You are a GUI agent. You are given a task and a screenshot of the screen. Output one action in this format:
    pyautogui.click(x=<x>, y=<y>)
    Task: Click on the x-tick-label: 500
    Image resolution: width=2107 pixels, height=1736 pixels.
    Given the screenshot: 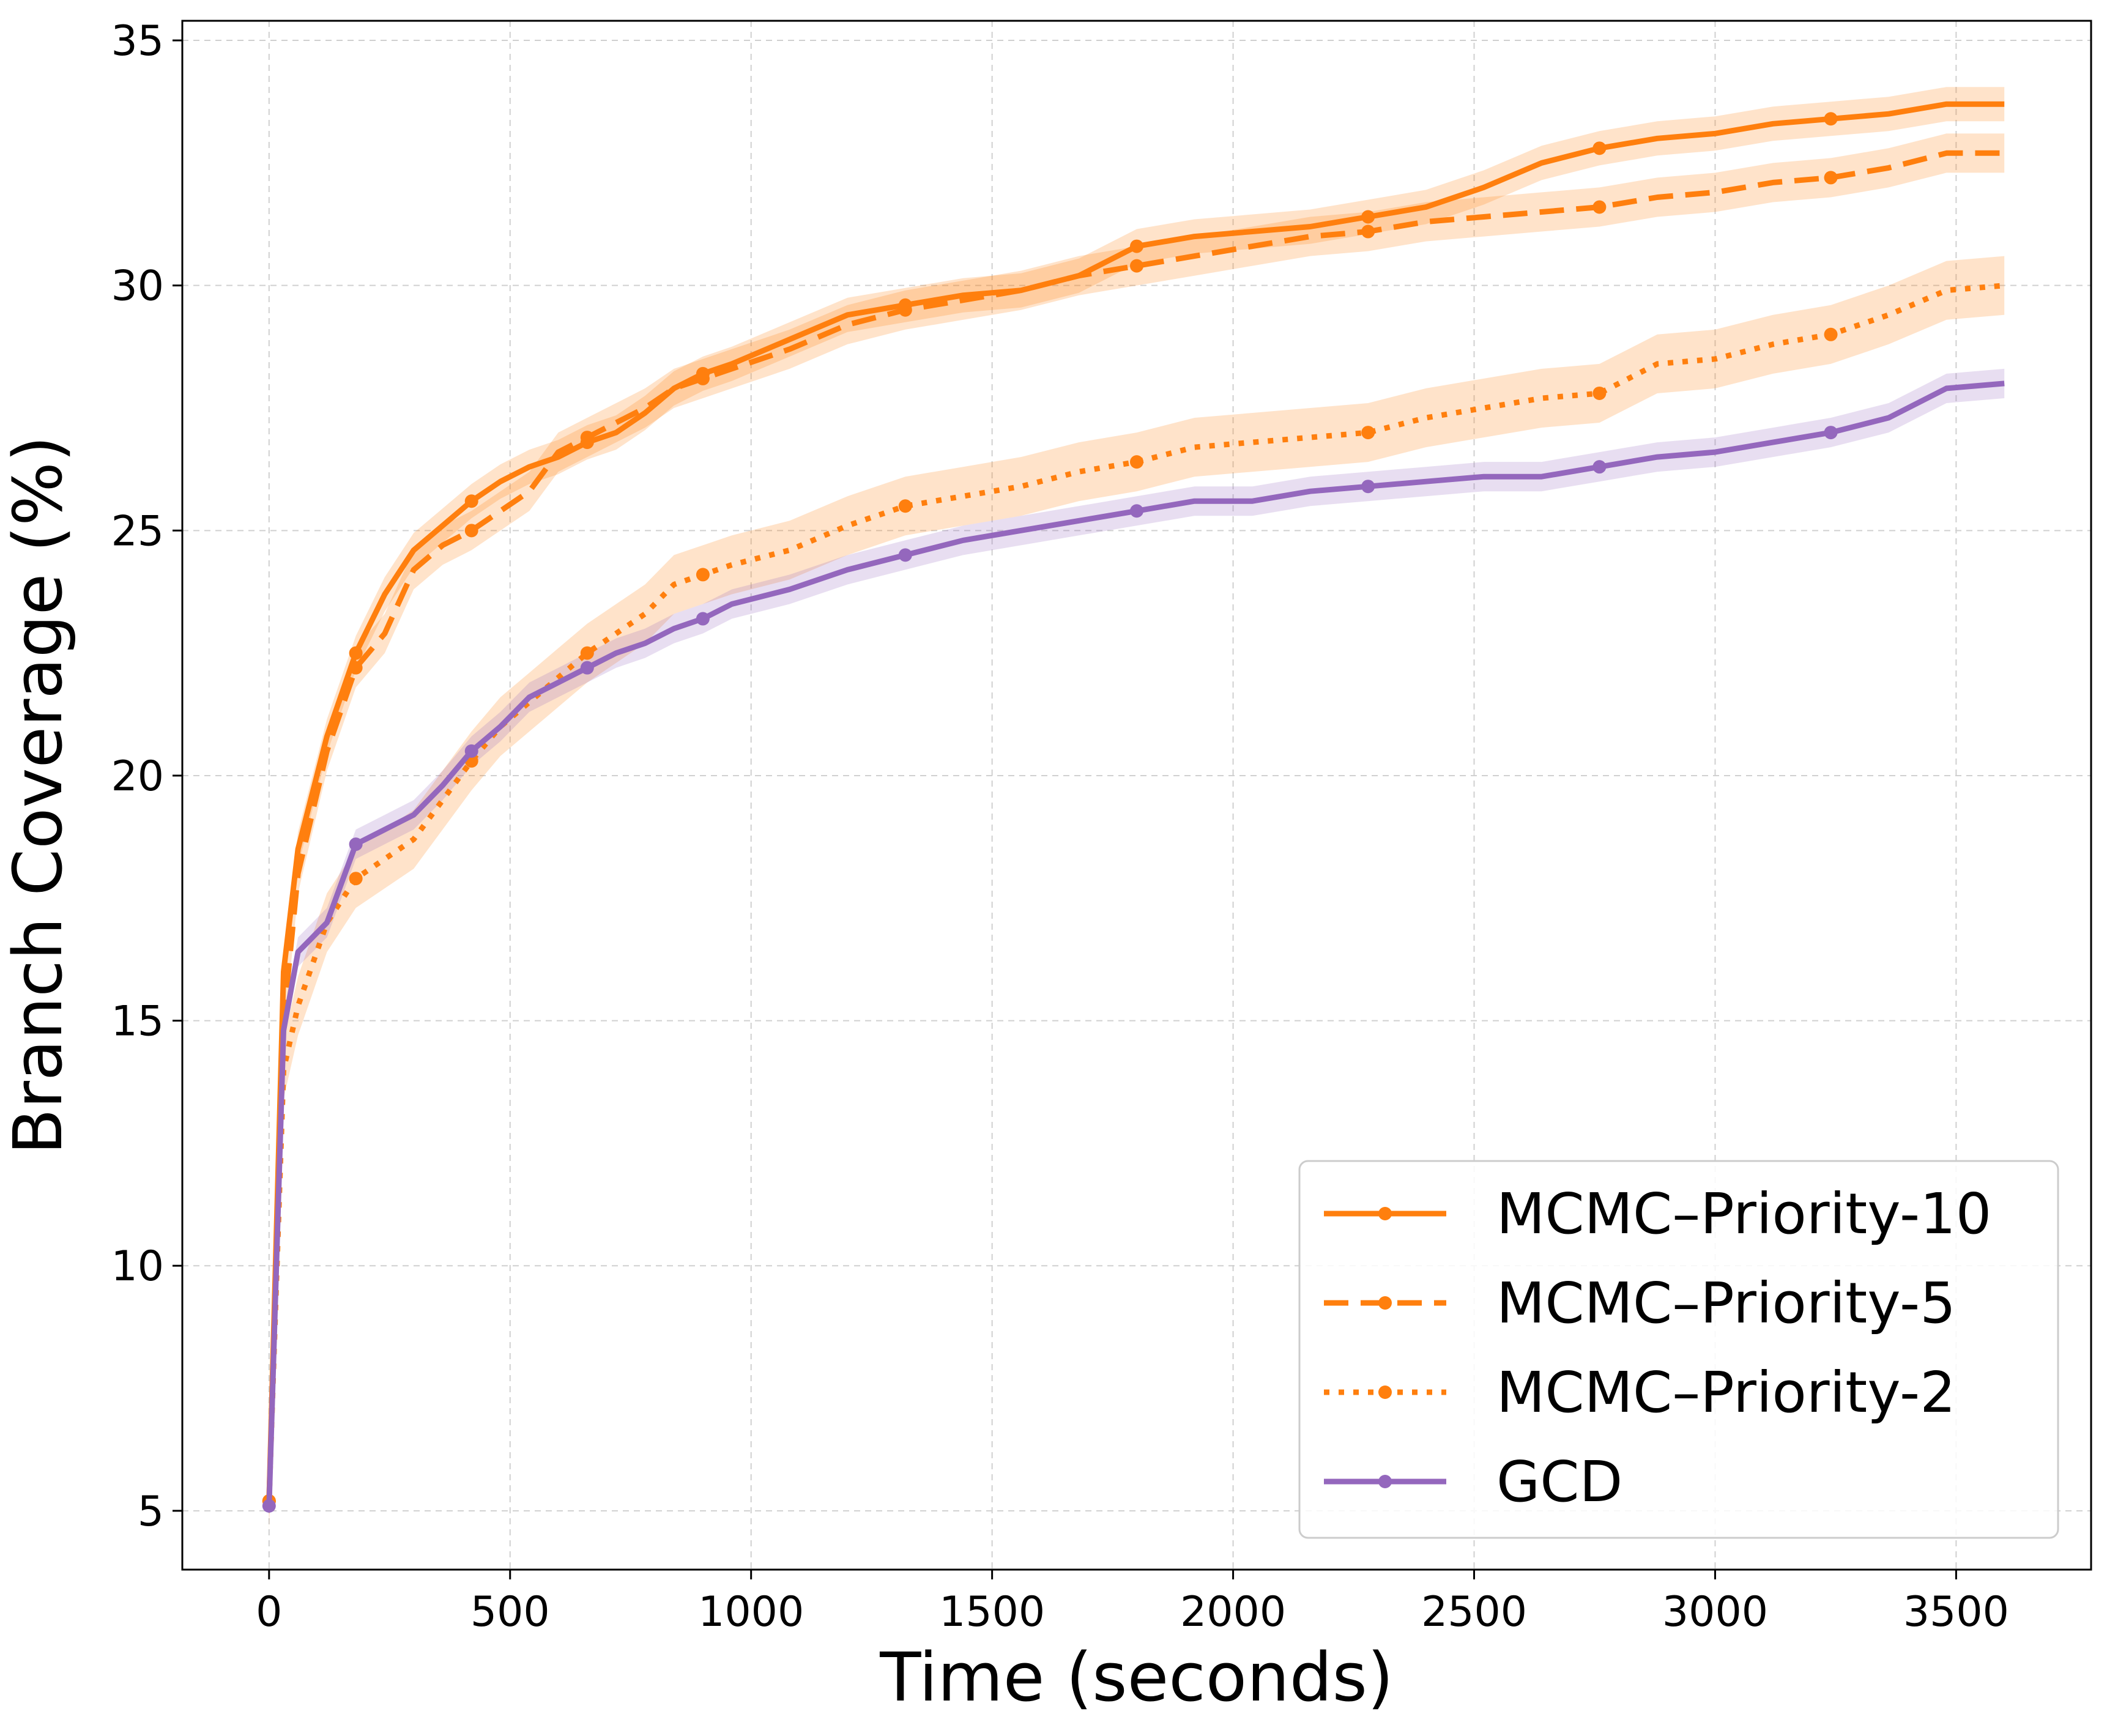 What is the action you would take?
    pyautogui.click(x=510, y=1612)
    